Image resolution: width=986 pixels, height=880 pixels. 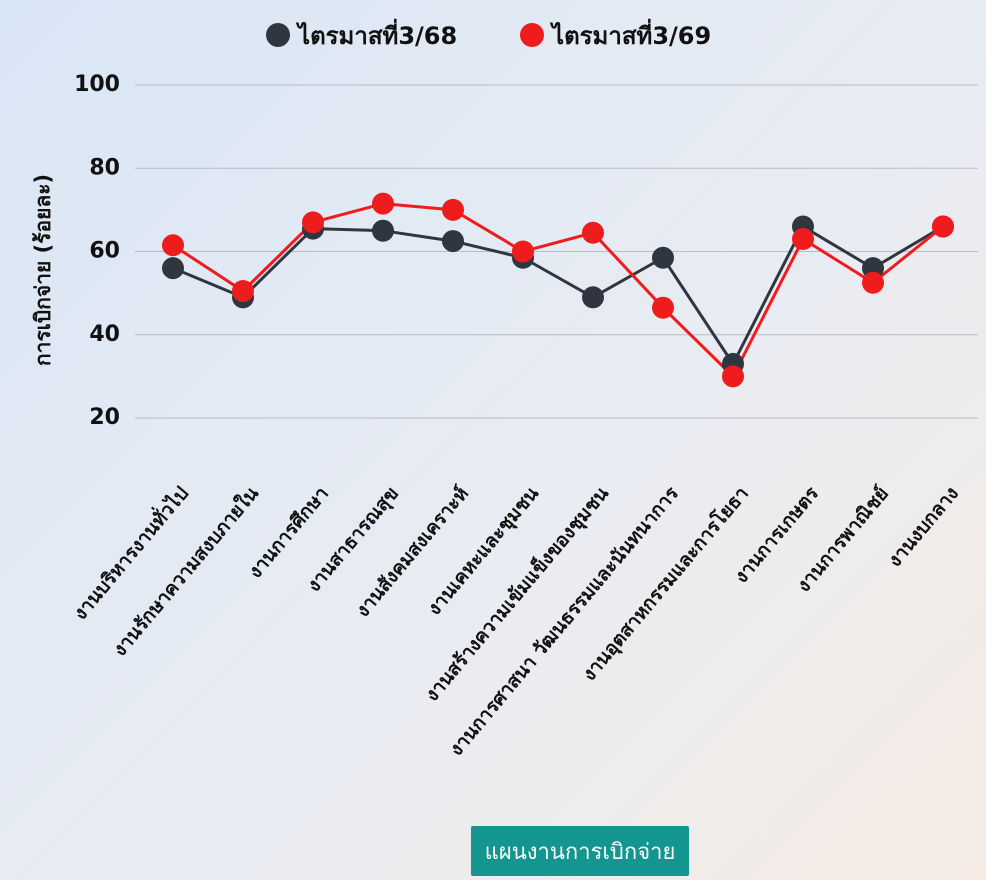 What do you see at coordinates (923, 527) in the screenshot?
I see `x-tick-label: งานงบกลาง` at bounding box center [923, 527].